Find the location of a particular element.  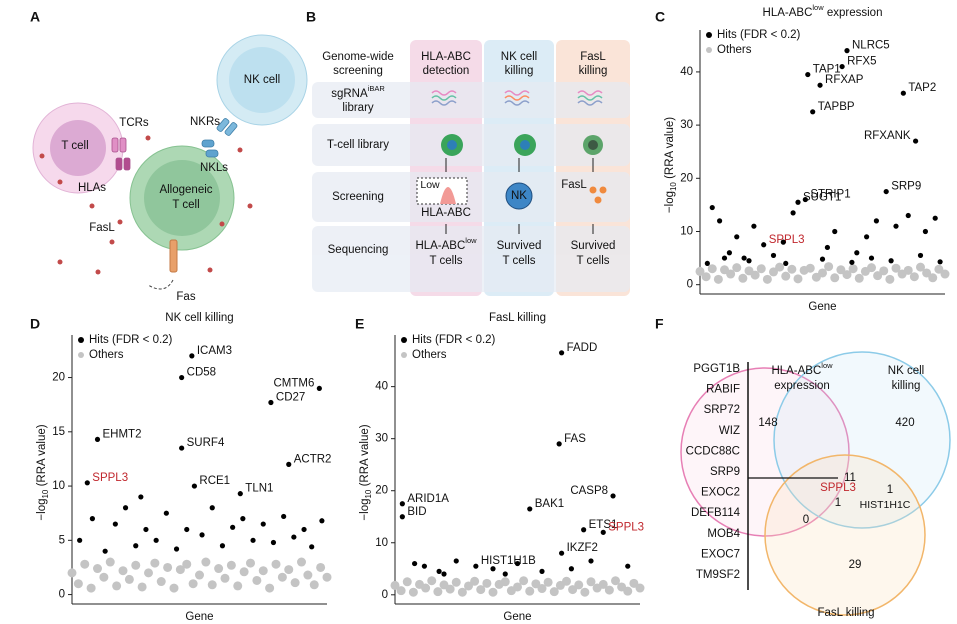

legend-marker is located at coordinates (709, 50).